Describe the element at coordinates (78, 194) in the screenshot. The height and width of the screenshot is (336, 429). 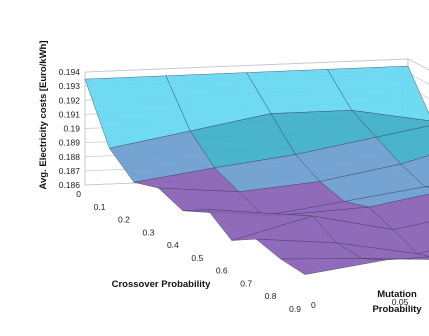
I see `x-tick-label: 0` at that location.